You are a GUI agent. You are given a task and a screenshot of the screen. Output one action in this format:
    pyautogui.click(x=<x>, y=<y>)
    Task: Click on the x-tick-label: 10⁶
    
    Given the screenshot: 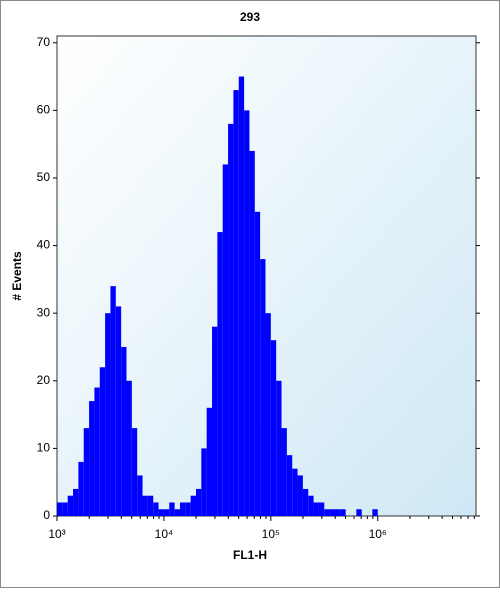 What is the action you would take?
    pyautogui.click(x=378, y=534)
    